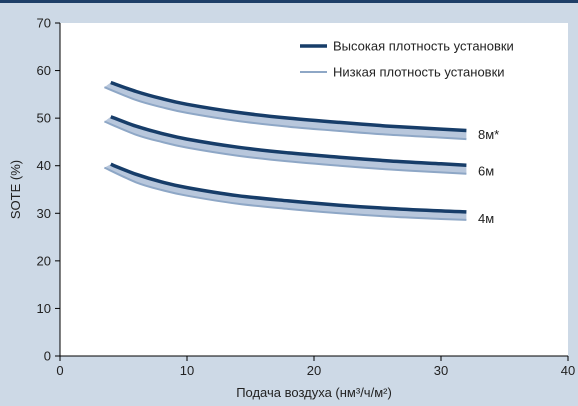  Describe the element at coordinates (486, 171) in the screenshot. I see `curve-label: 6м` at that location.